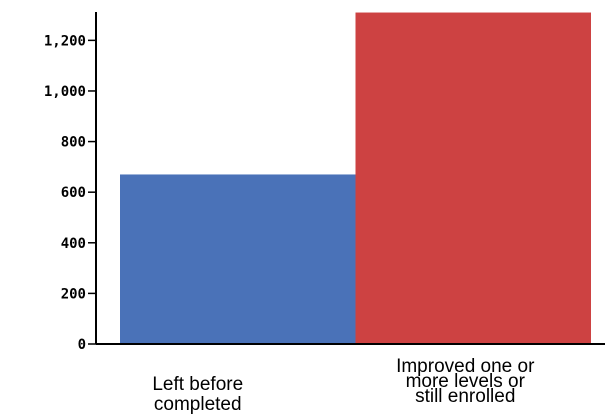  I want to click on x-category-label: Left before completed, so click(197, 394).